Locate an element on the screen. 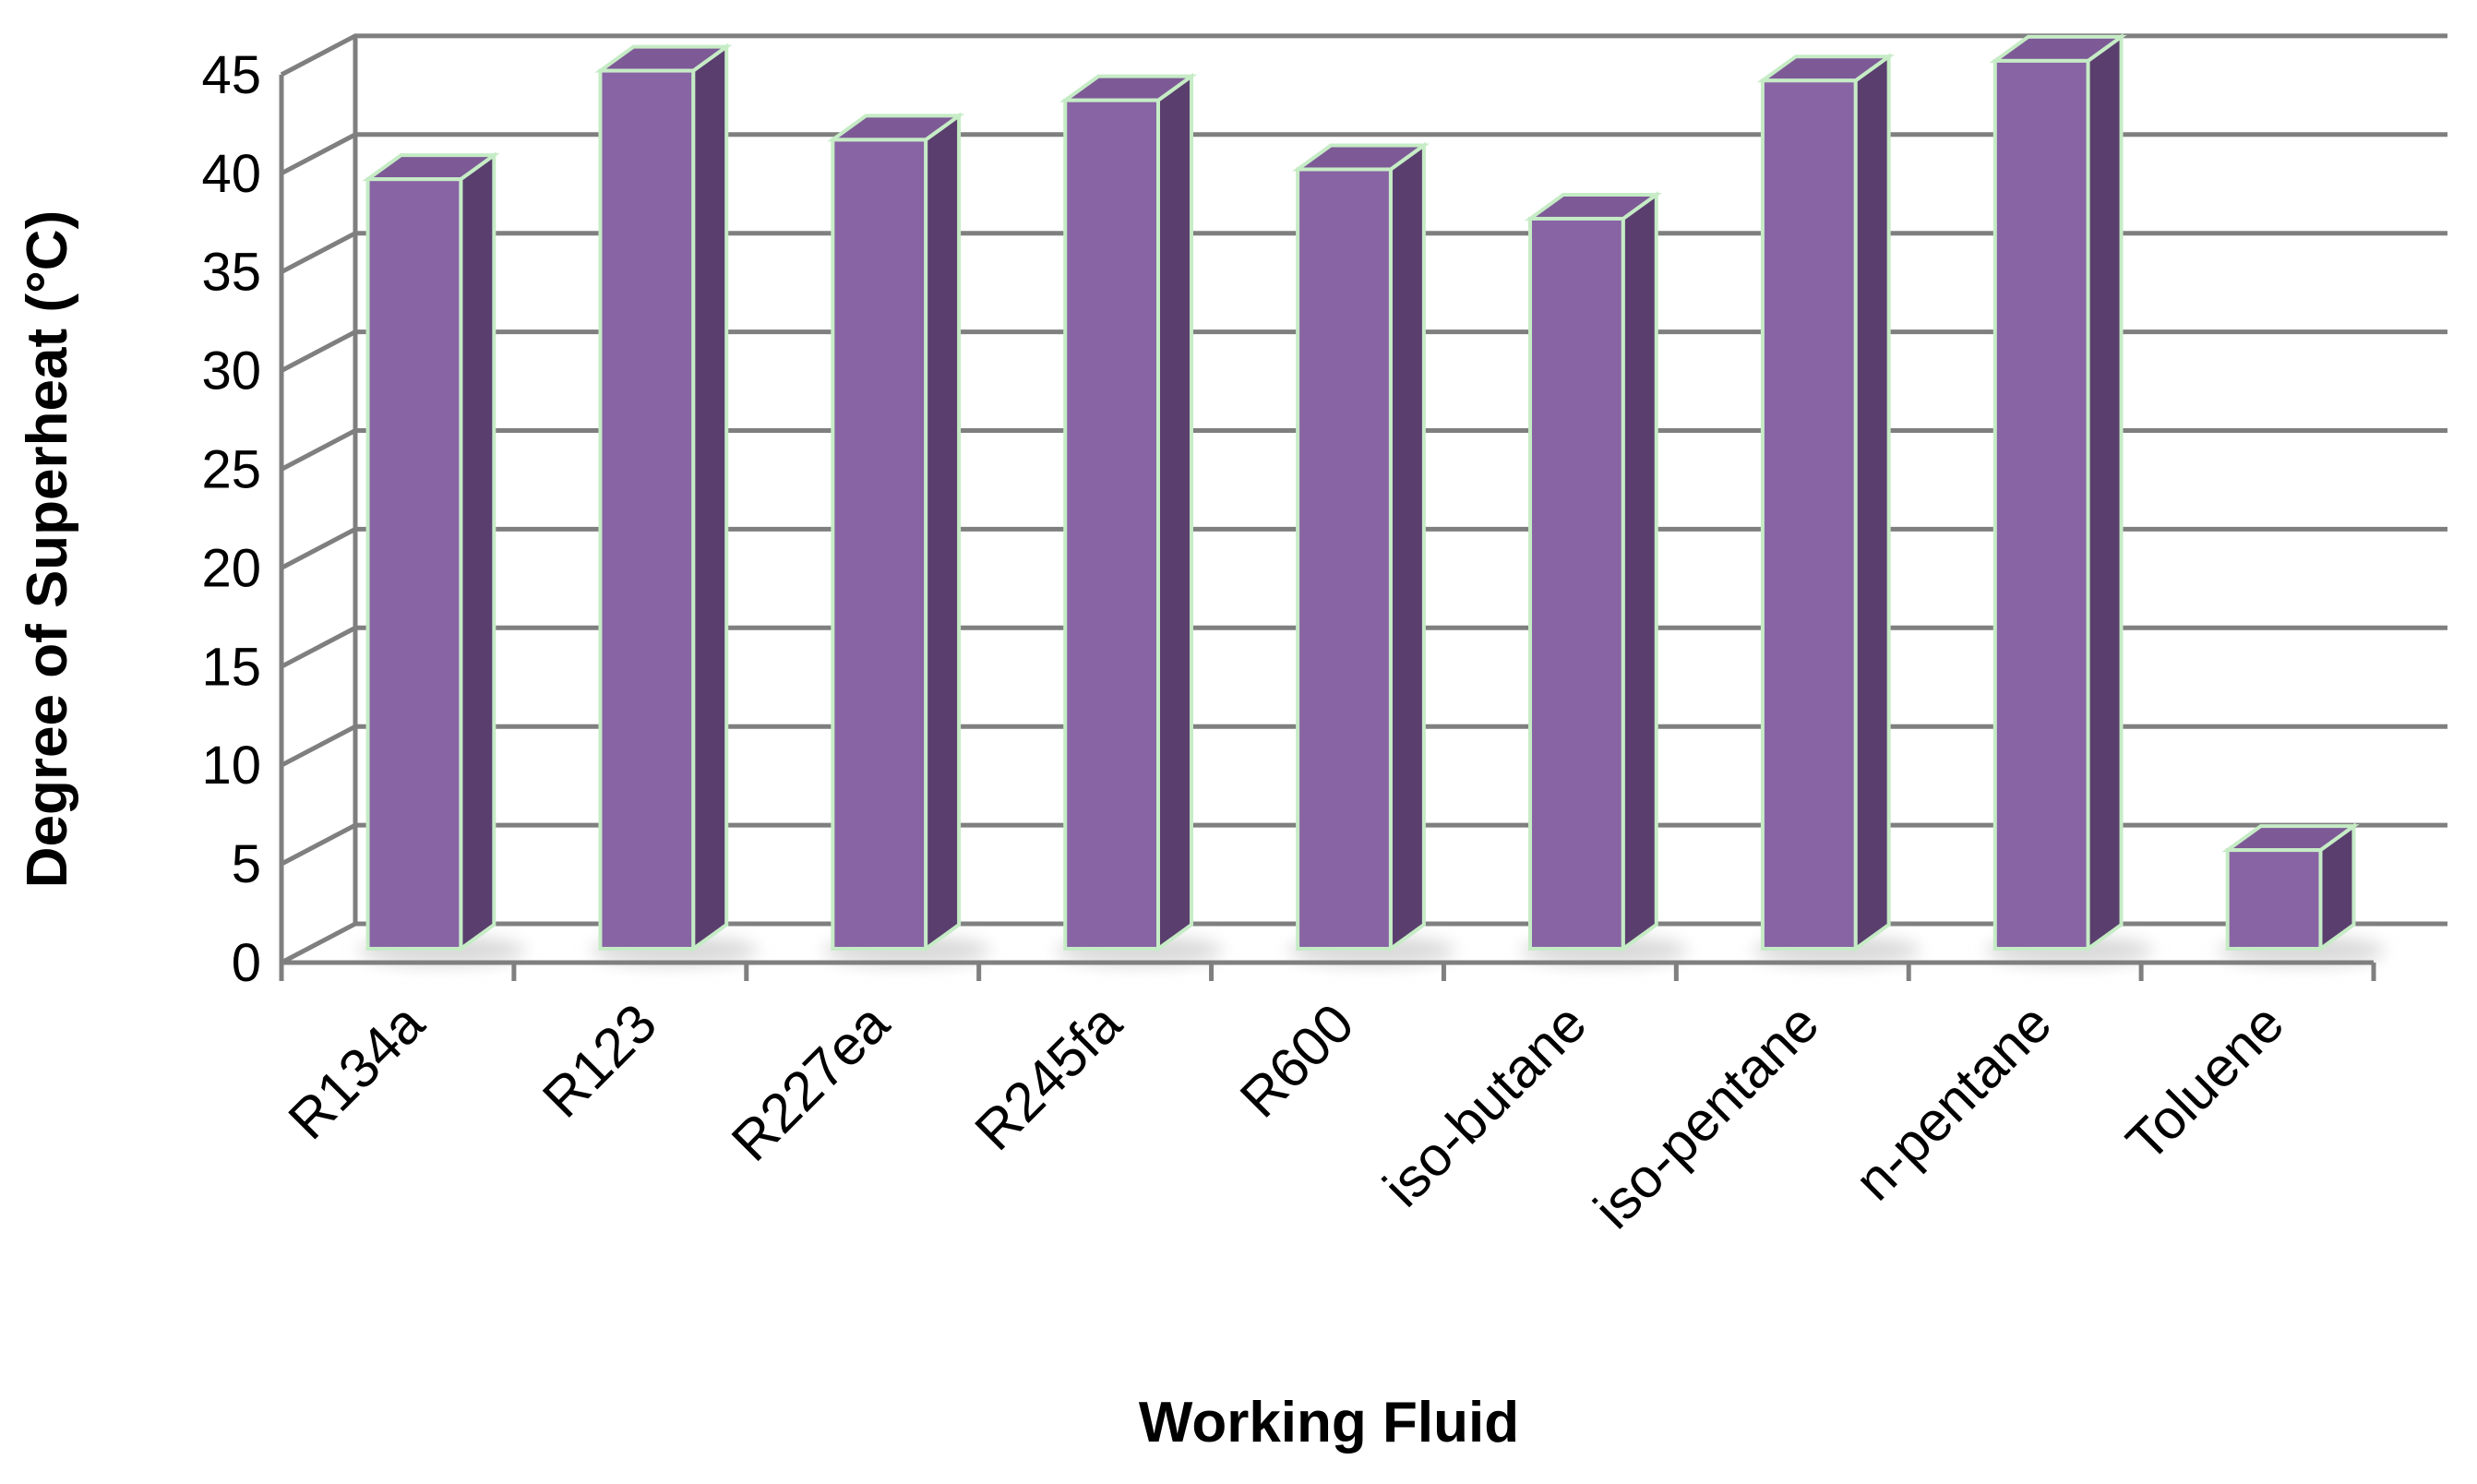 This screenshot has height=1484, width=2477. y-tick-label: 30 is located at coordinates (231, 371).